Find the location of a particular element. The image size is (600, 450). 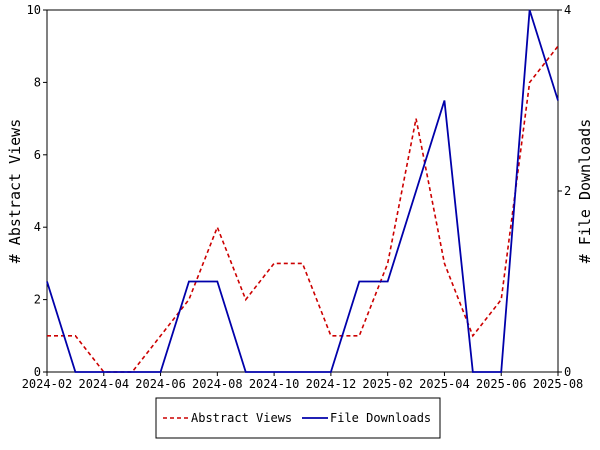

y-axis-title-right: # File Downloads is located at coordinates (585, 191).